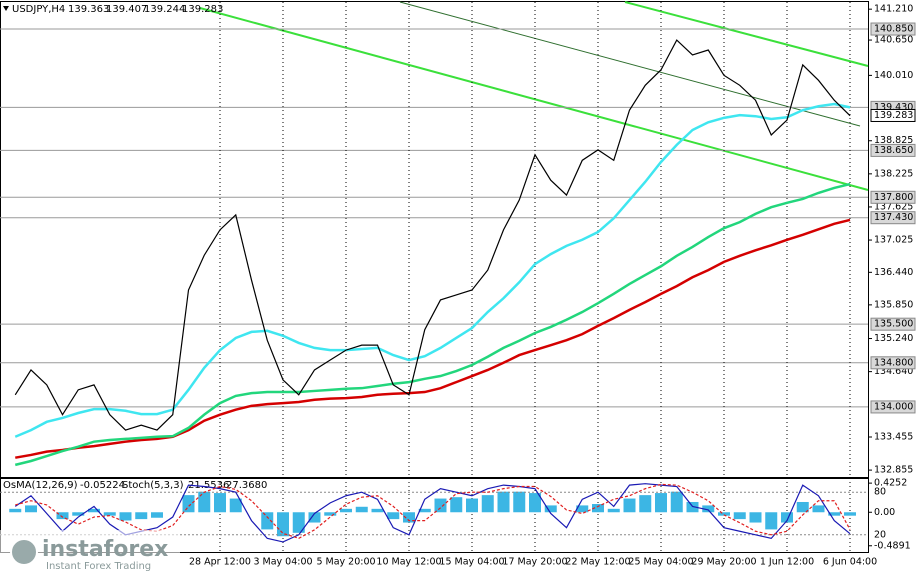 This screenshot has width=919, height=575. Describe the element at coordinates (893, 206) in the screenshot. I see `y-tick-label: 137.625` at that location.